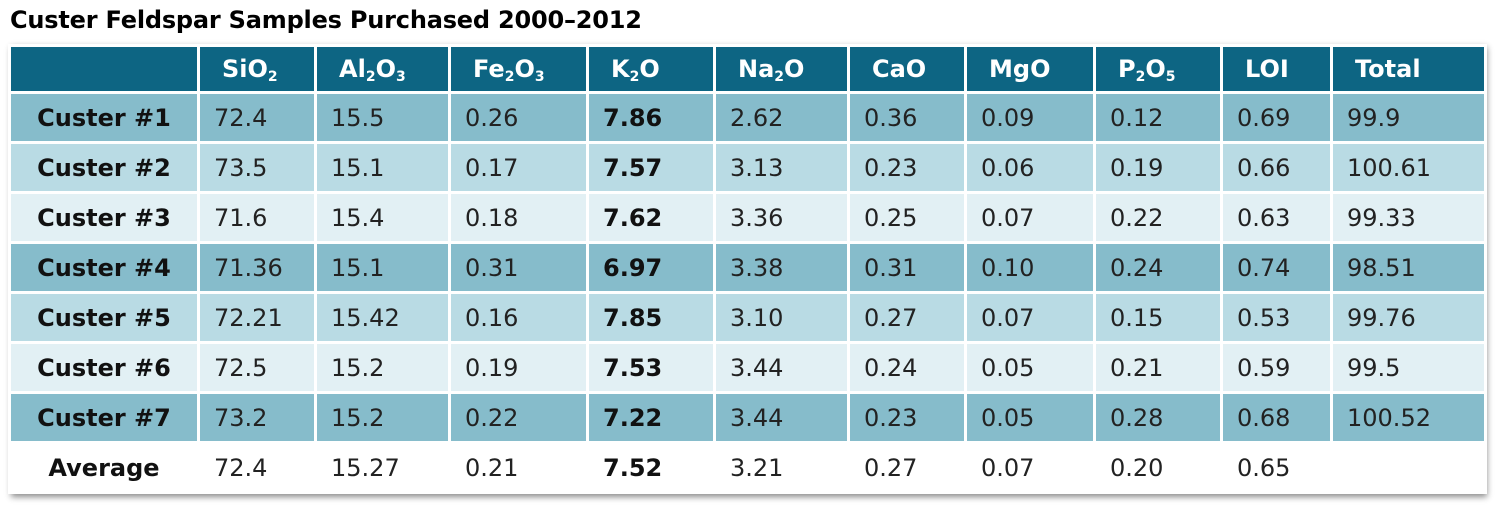 The image size is (1512, 516). I want to click on table-cell: 7.52, so click(651, 467).